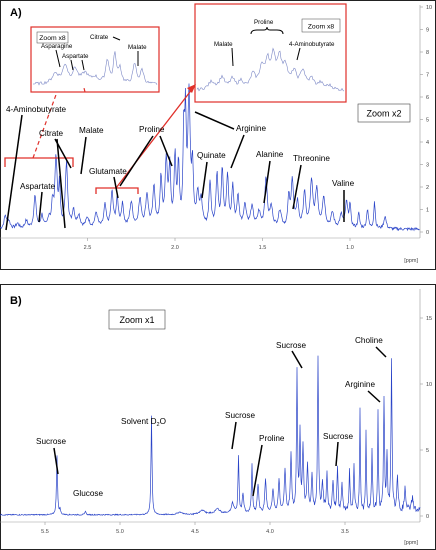 The height and width of the screenshot is (550, 436). I want to click on label-aminobutyrate: 4-Aminobutyrate, so click(36, 109).